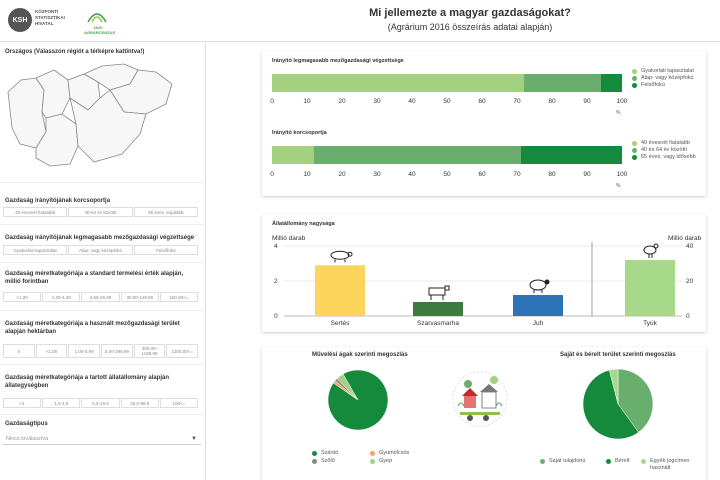 This screenshot has height=480, width=720. What do you see at coordinates (663, 71) in the screenshot?
I see `legend-item: Gyakorlati tapasztalat` at bounding box center [663, 71].